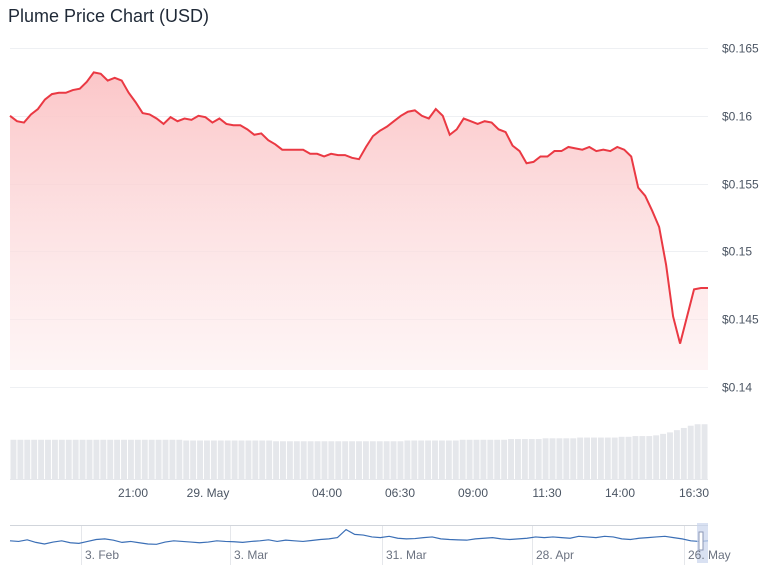 The height and width of the screenshot is (577, 768). I want to click on y-tick-label: $0.155, so click(740, 185).